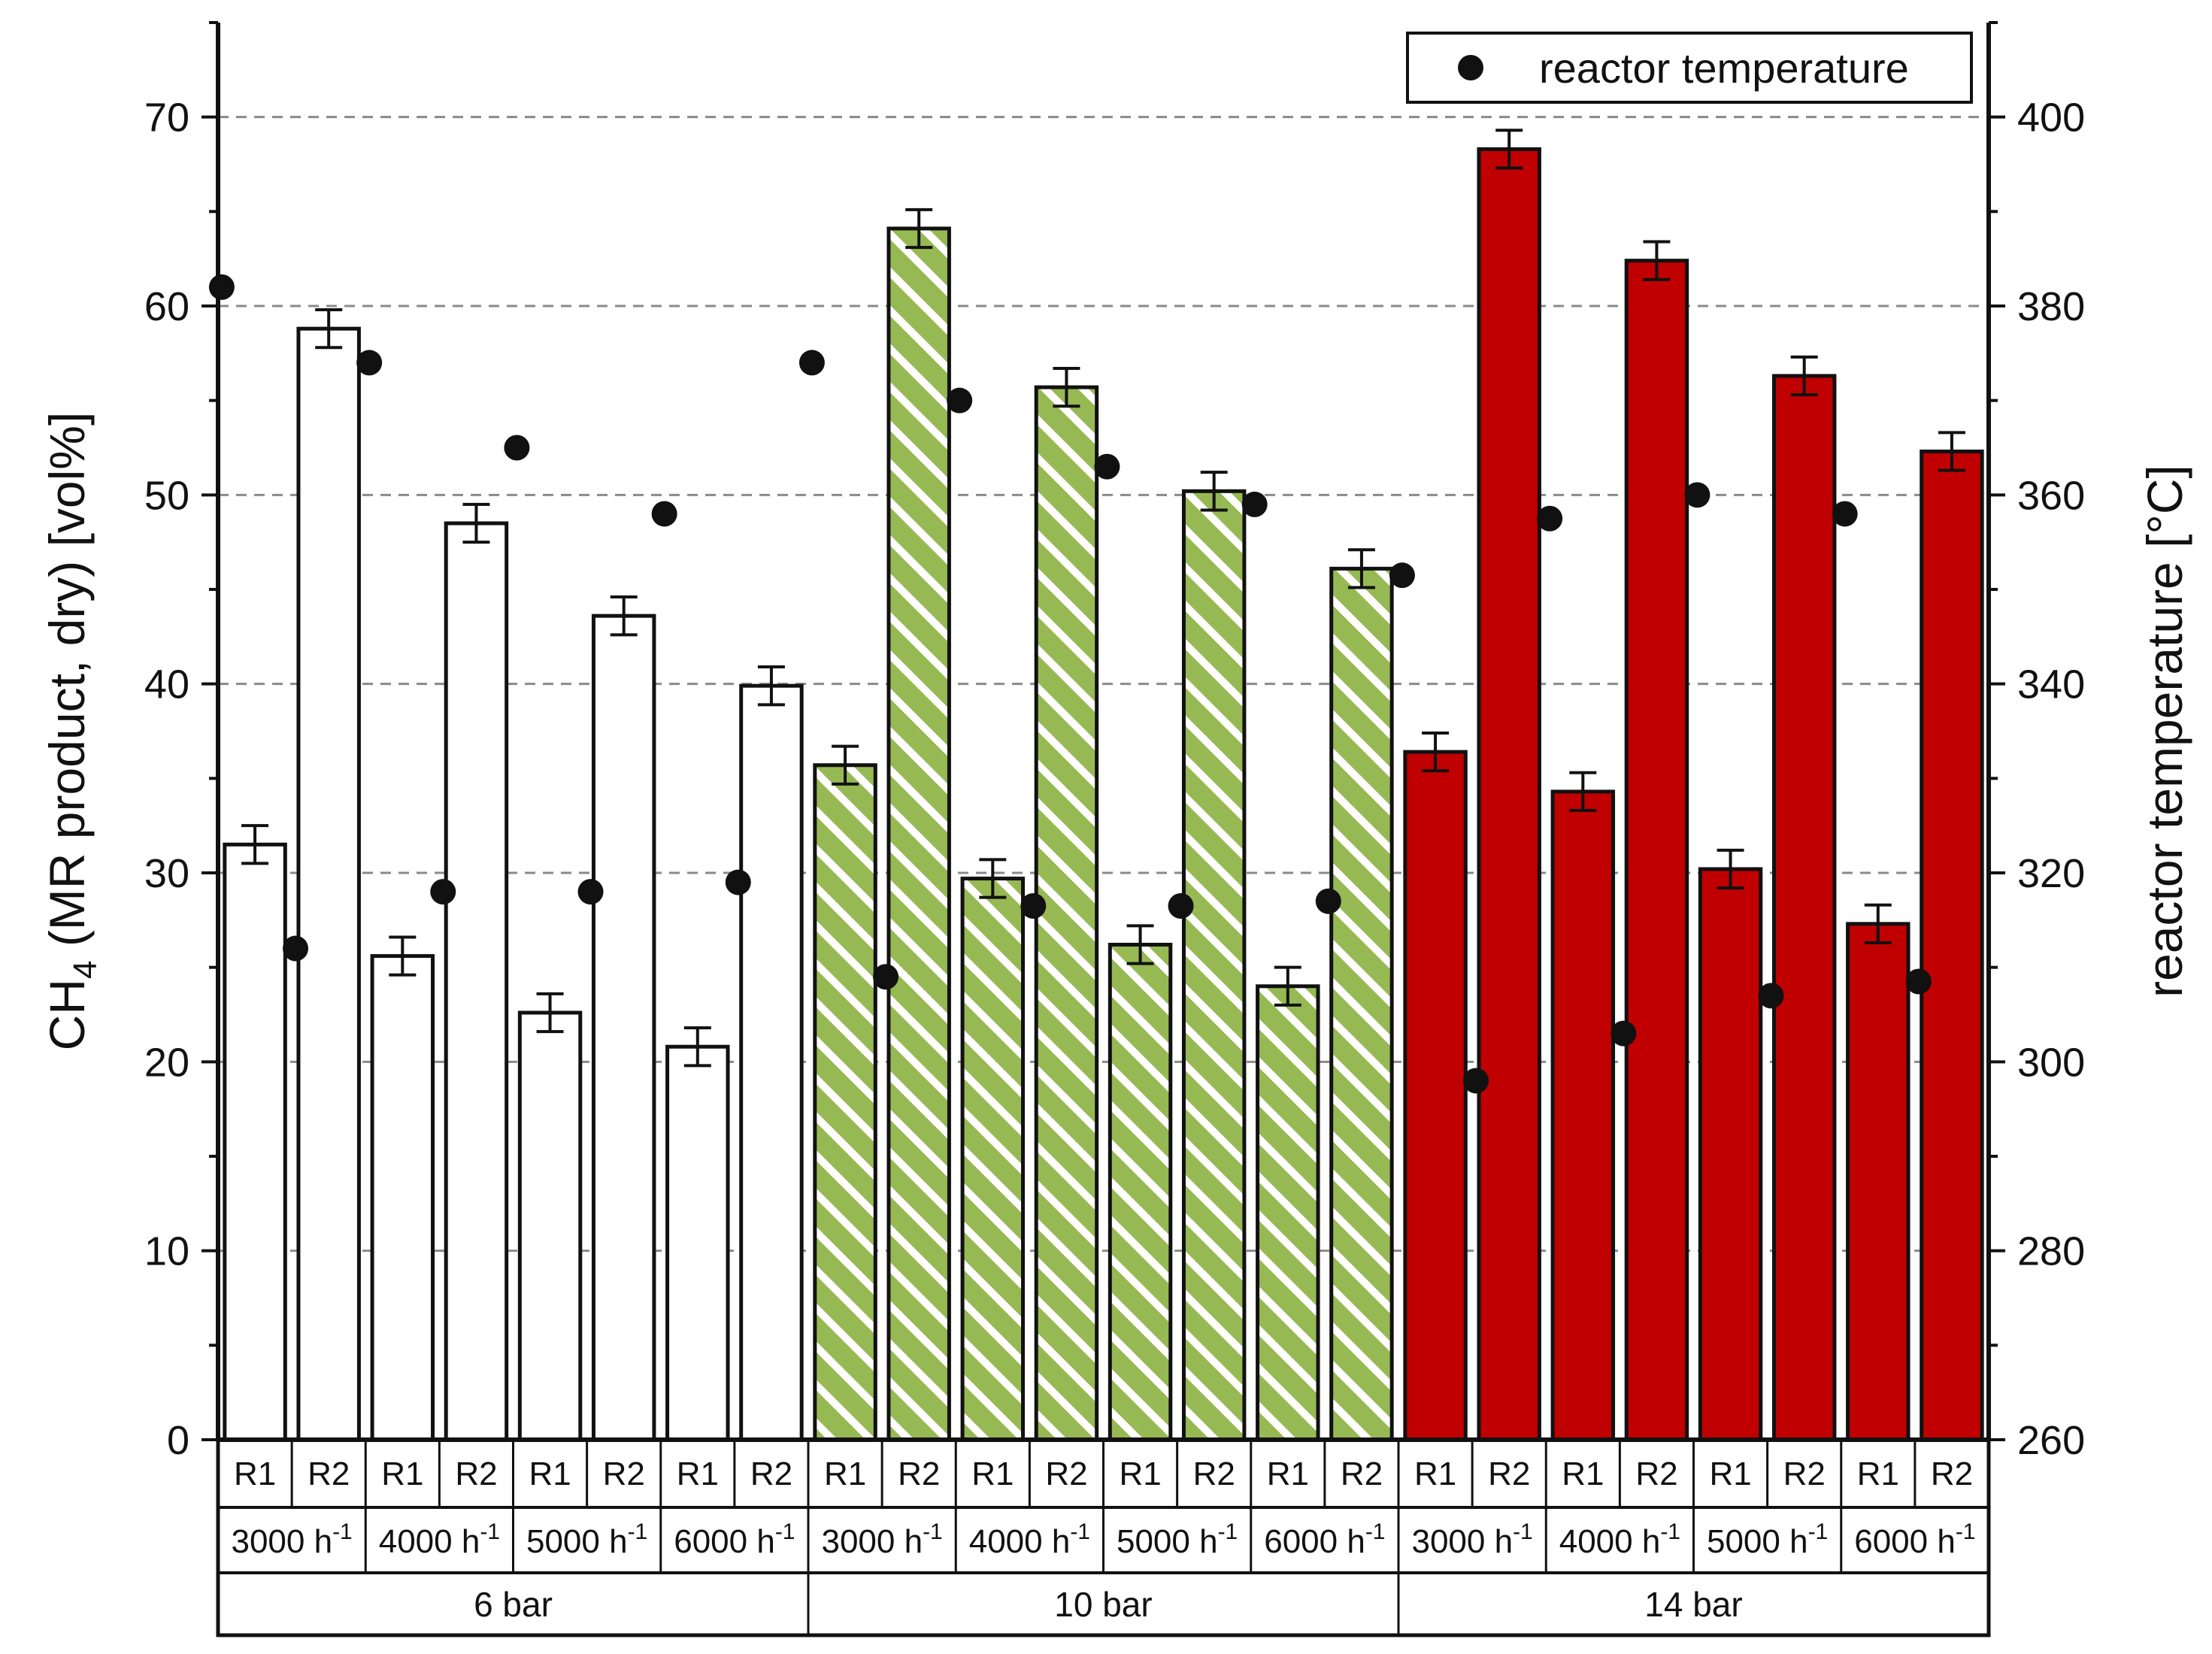  Describe the element at coordinates (167, 495) in the screenshot. I see `y-tick-label: 50` at that location.